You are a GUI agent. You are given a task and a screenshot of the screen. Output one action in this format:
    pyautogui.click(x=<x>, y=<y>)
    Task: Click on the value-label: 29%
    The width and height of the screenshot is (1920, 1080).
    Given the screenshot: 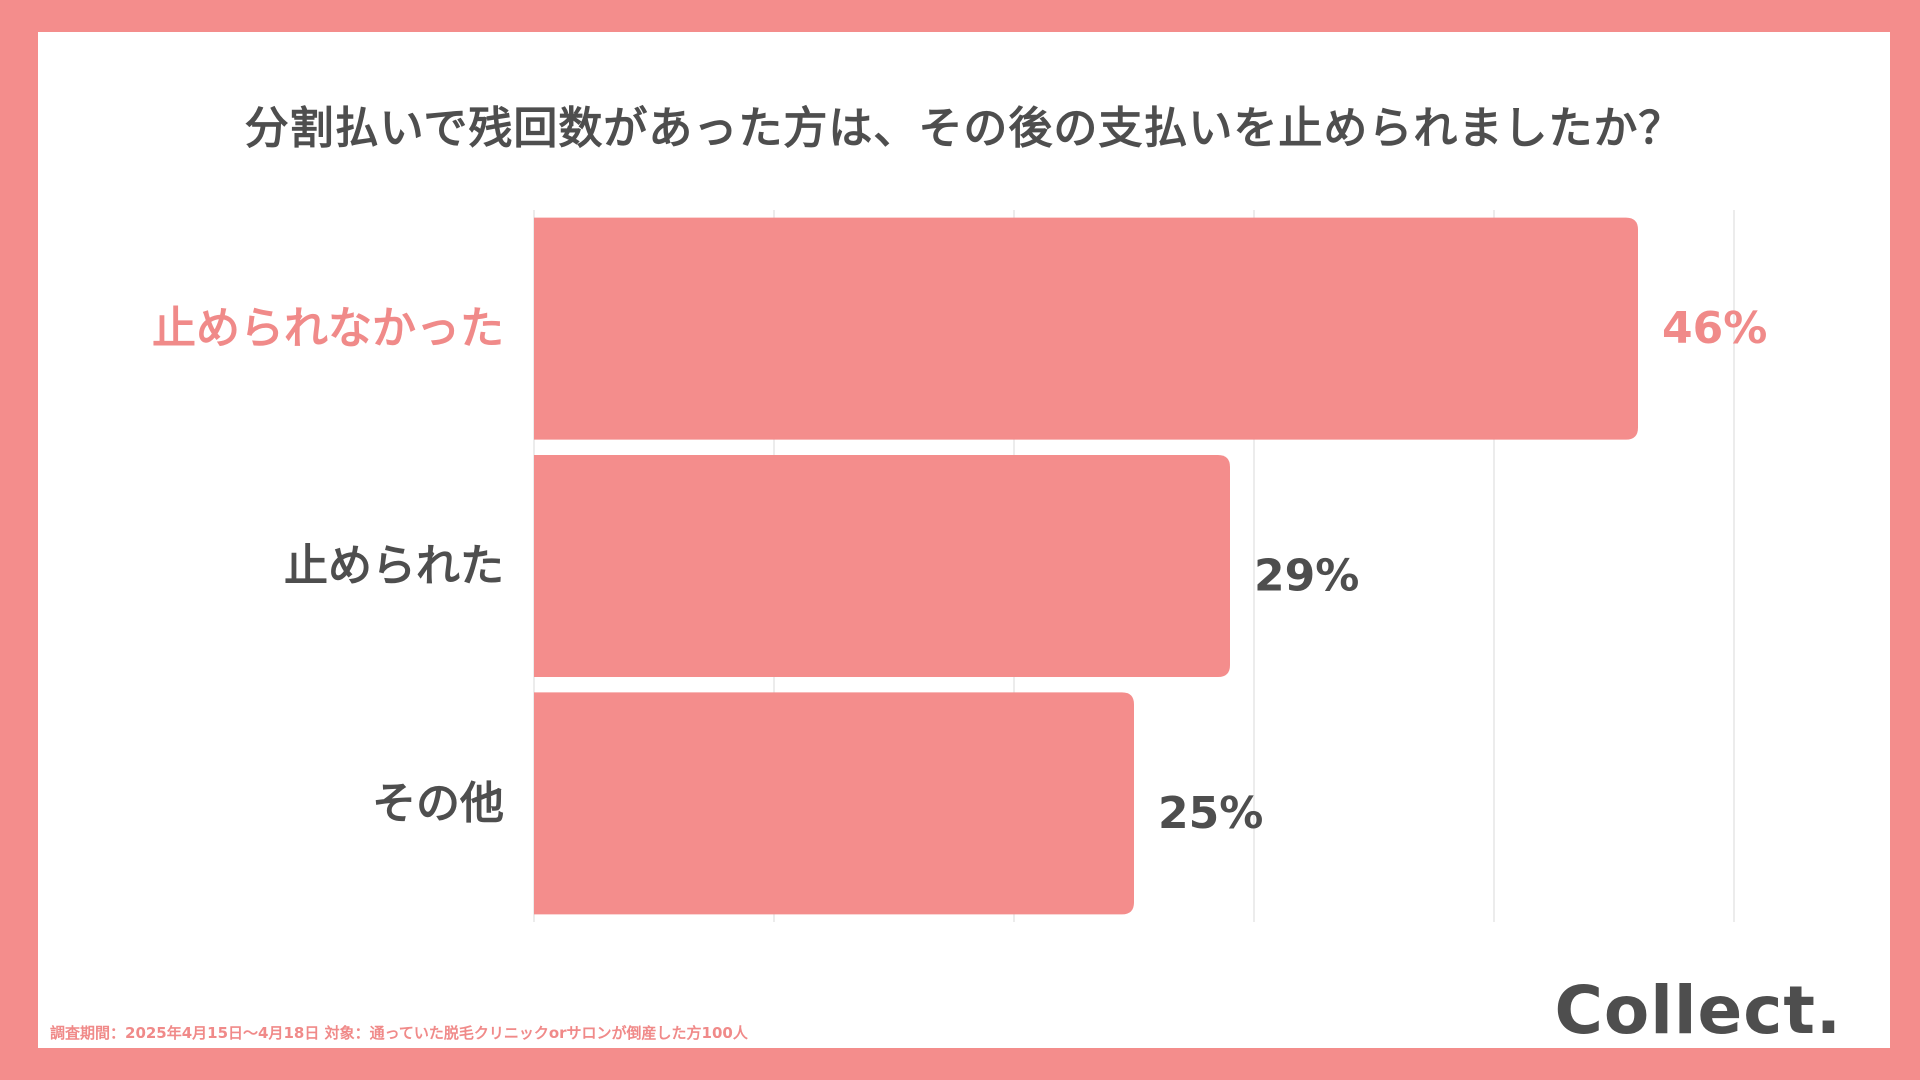 What is the action you would take?
    pyautogui.click(x=1306, y=576)
    